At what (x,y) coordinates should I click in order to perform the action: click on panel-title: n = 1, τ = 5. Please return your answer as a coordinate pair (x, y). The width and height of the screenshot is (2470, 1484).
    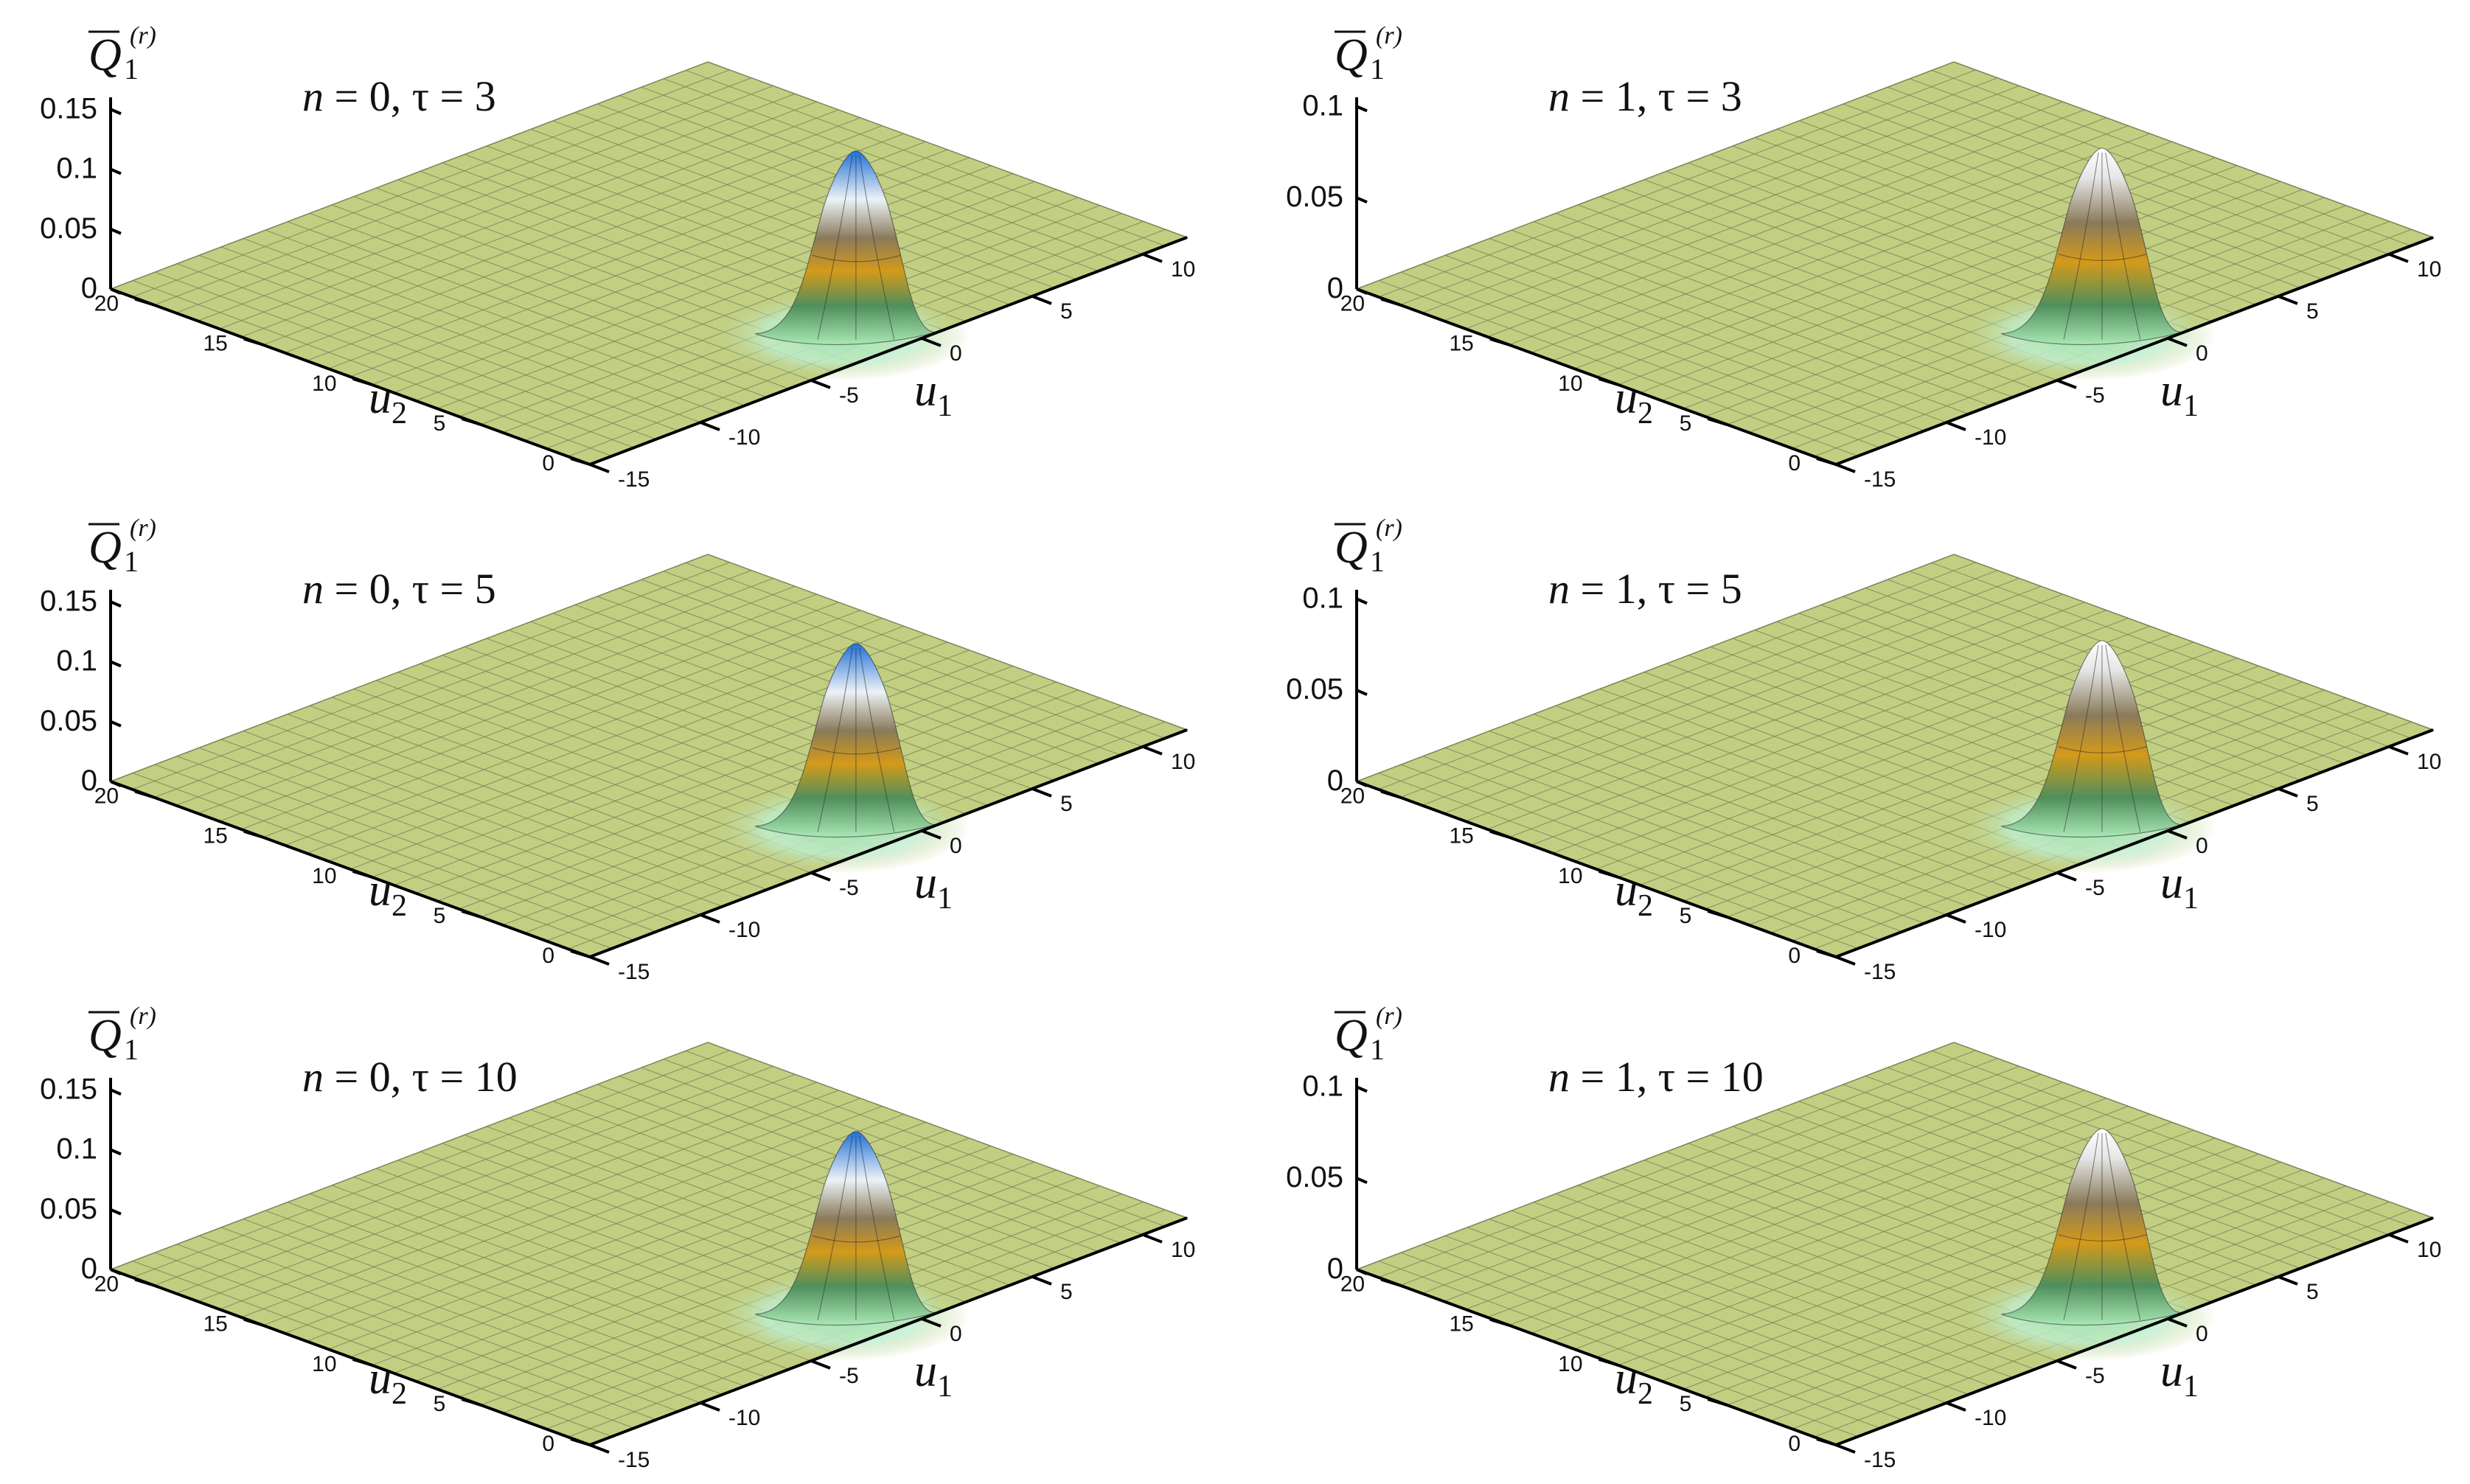
    Looking at the image, I should click on (1645, 589).